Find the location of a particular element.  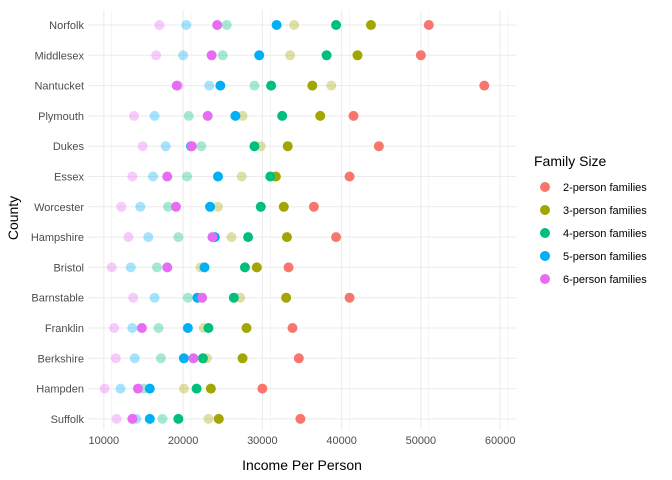

x-axis-title: Income Per Person is located at coordinates (302, 465).